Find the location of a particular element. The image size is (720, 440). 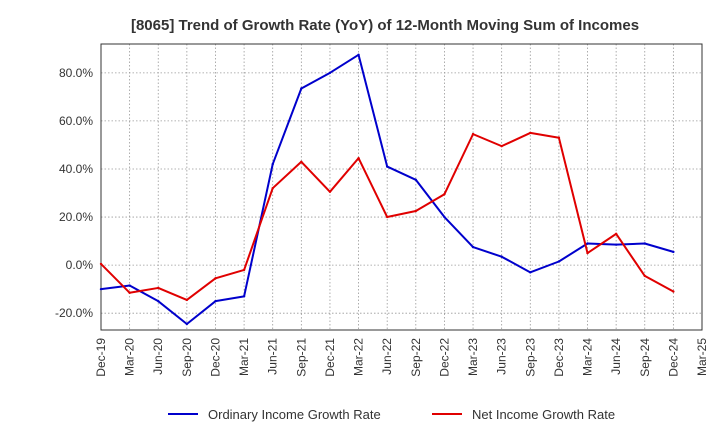

x-tick-label: Jun-21 is located at coordinates (273, 356).